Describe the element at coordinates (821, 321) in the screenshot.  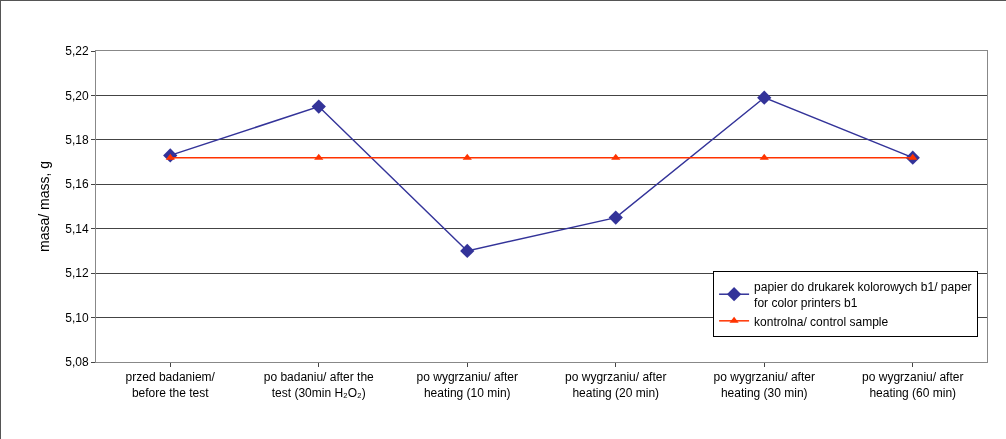
I see `legend-label: kontrolna/ control sample` at that location.